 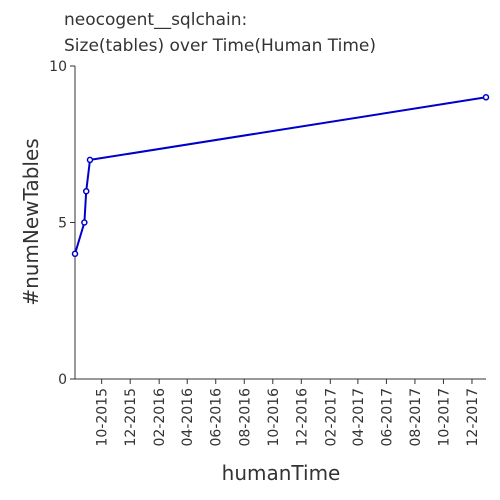 What do you see at coordinates (473, 417) in the screenshot?
I see `x-tick-label: 12-2017` at bounding box center [473, 417].